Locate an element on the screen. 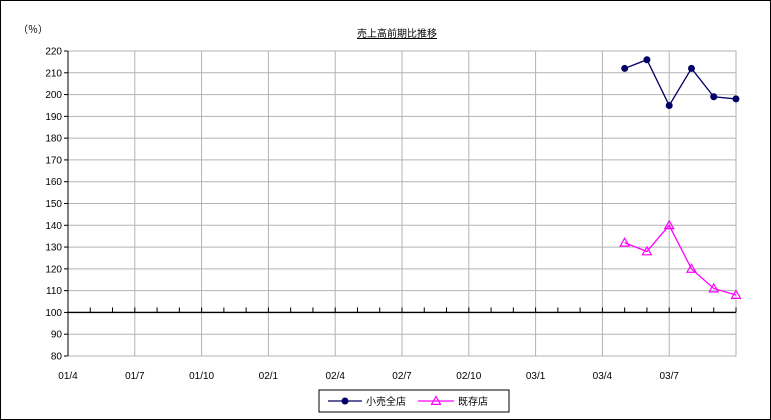  y-tick-label: 80 is located at coordinates (57, 357).